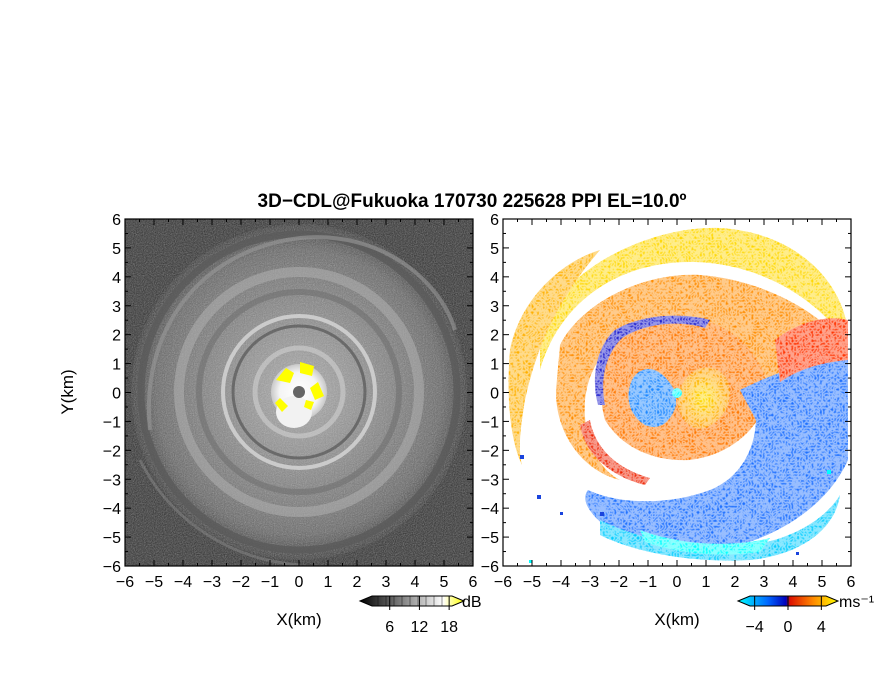 The width and height of the screenshot is (880, 685). What do you see at coordinates (386, 582) in the screenshot?
I see `reflectivity-x-tick-label: 3` at bounding box center [386, 582].